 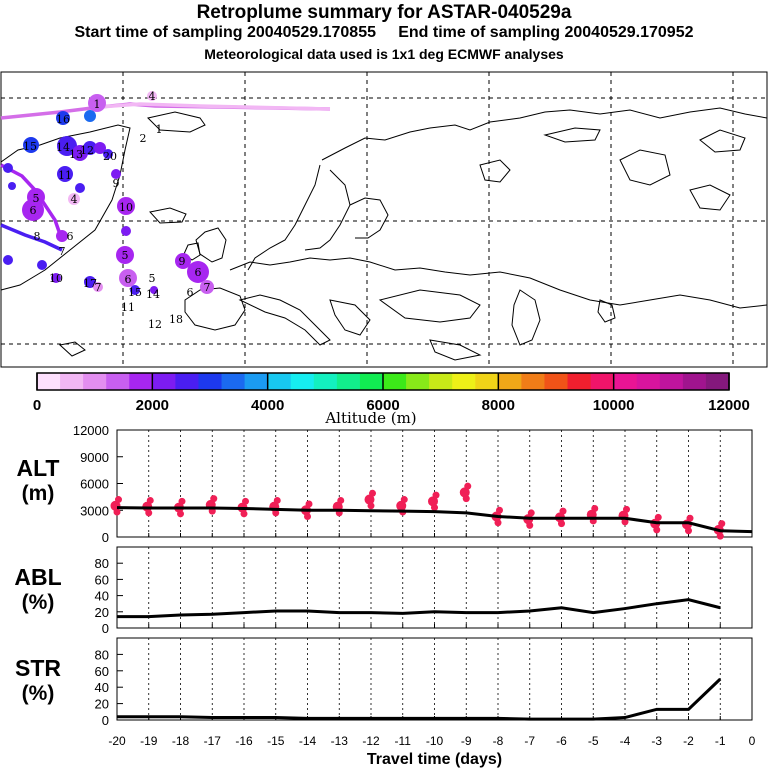 I want to click on map-day-label: 2, so click(x=143, y=138).